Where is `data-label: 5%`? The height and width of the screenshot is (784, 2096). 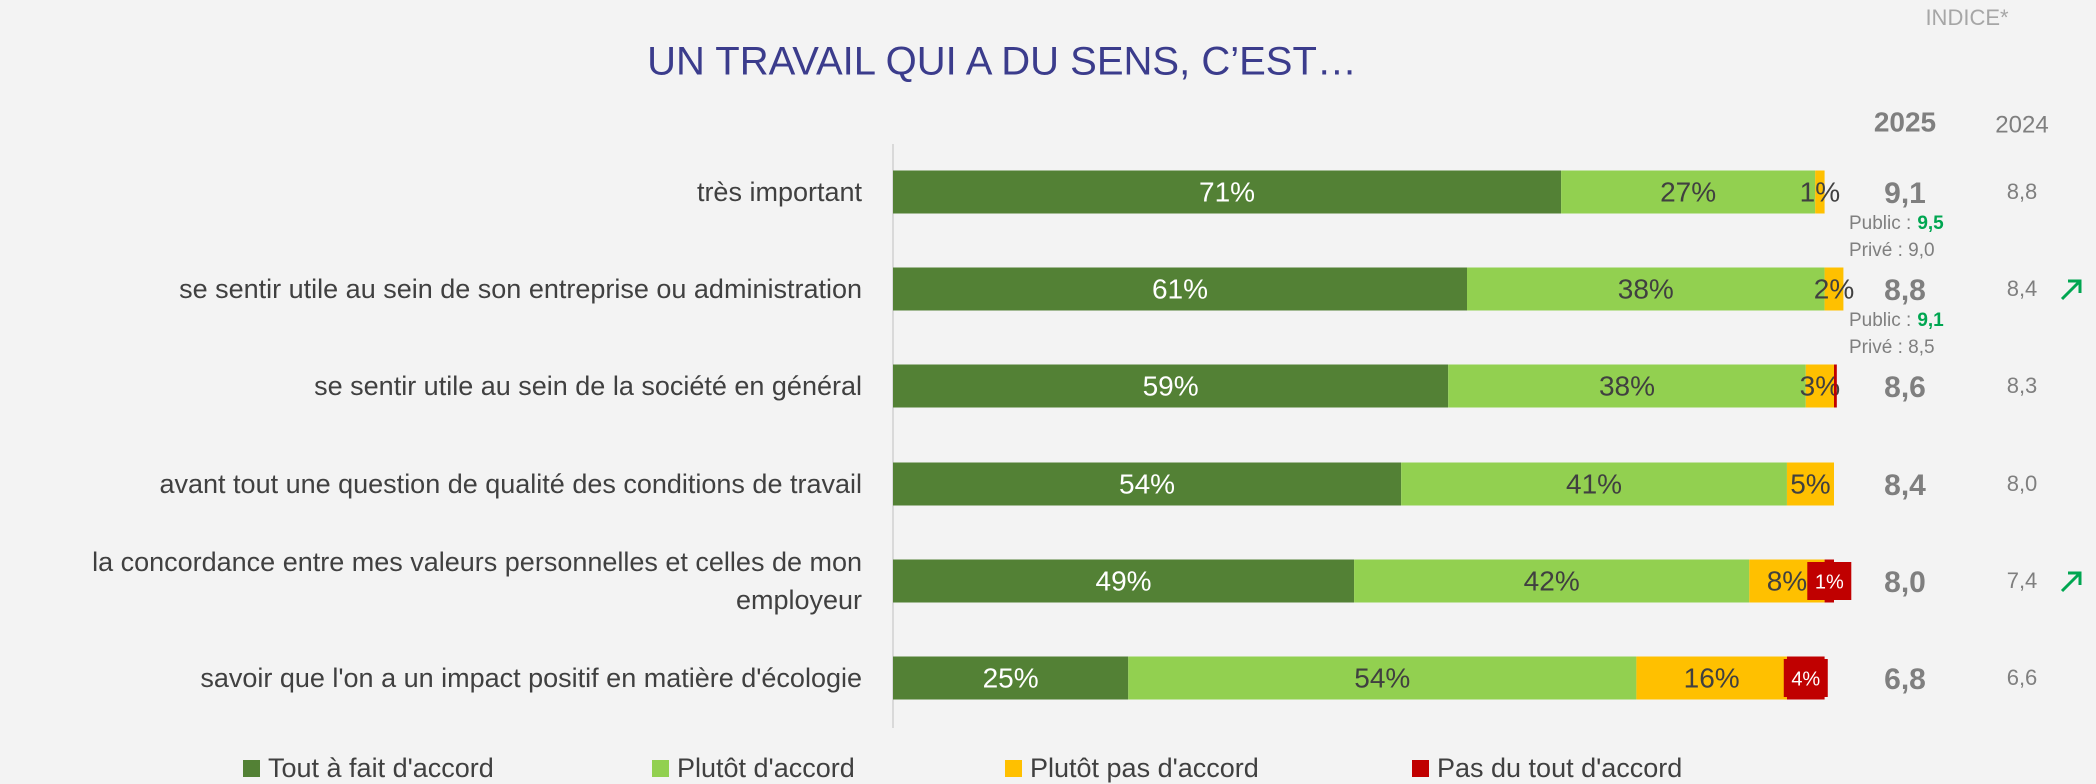 data-label: 5% is located at coordinates (1810, 483).